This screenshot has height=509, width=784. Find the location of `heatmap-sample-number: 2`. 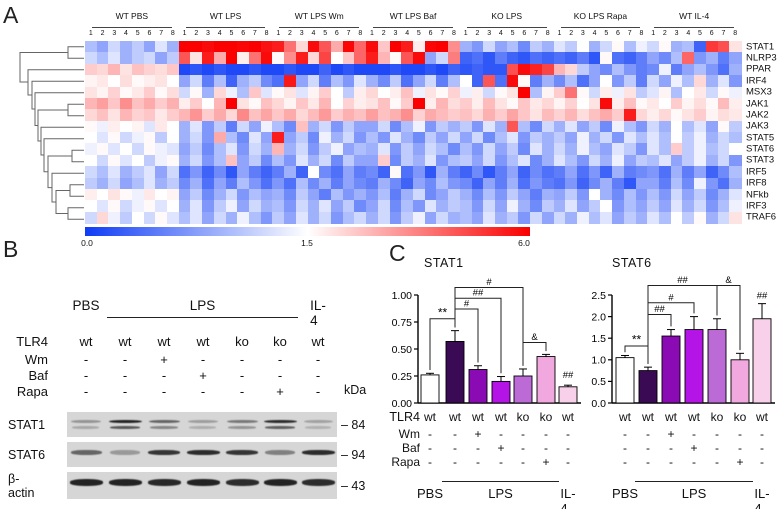

heatmap-sample-number: 2 is located at coordinates (290, 33).